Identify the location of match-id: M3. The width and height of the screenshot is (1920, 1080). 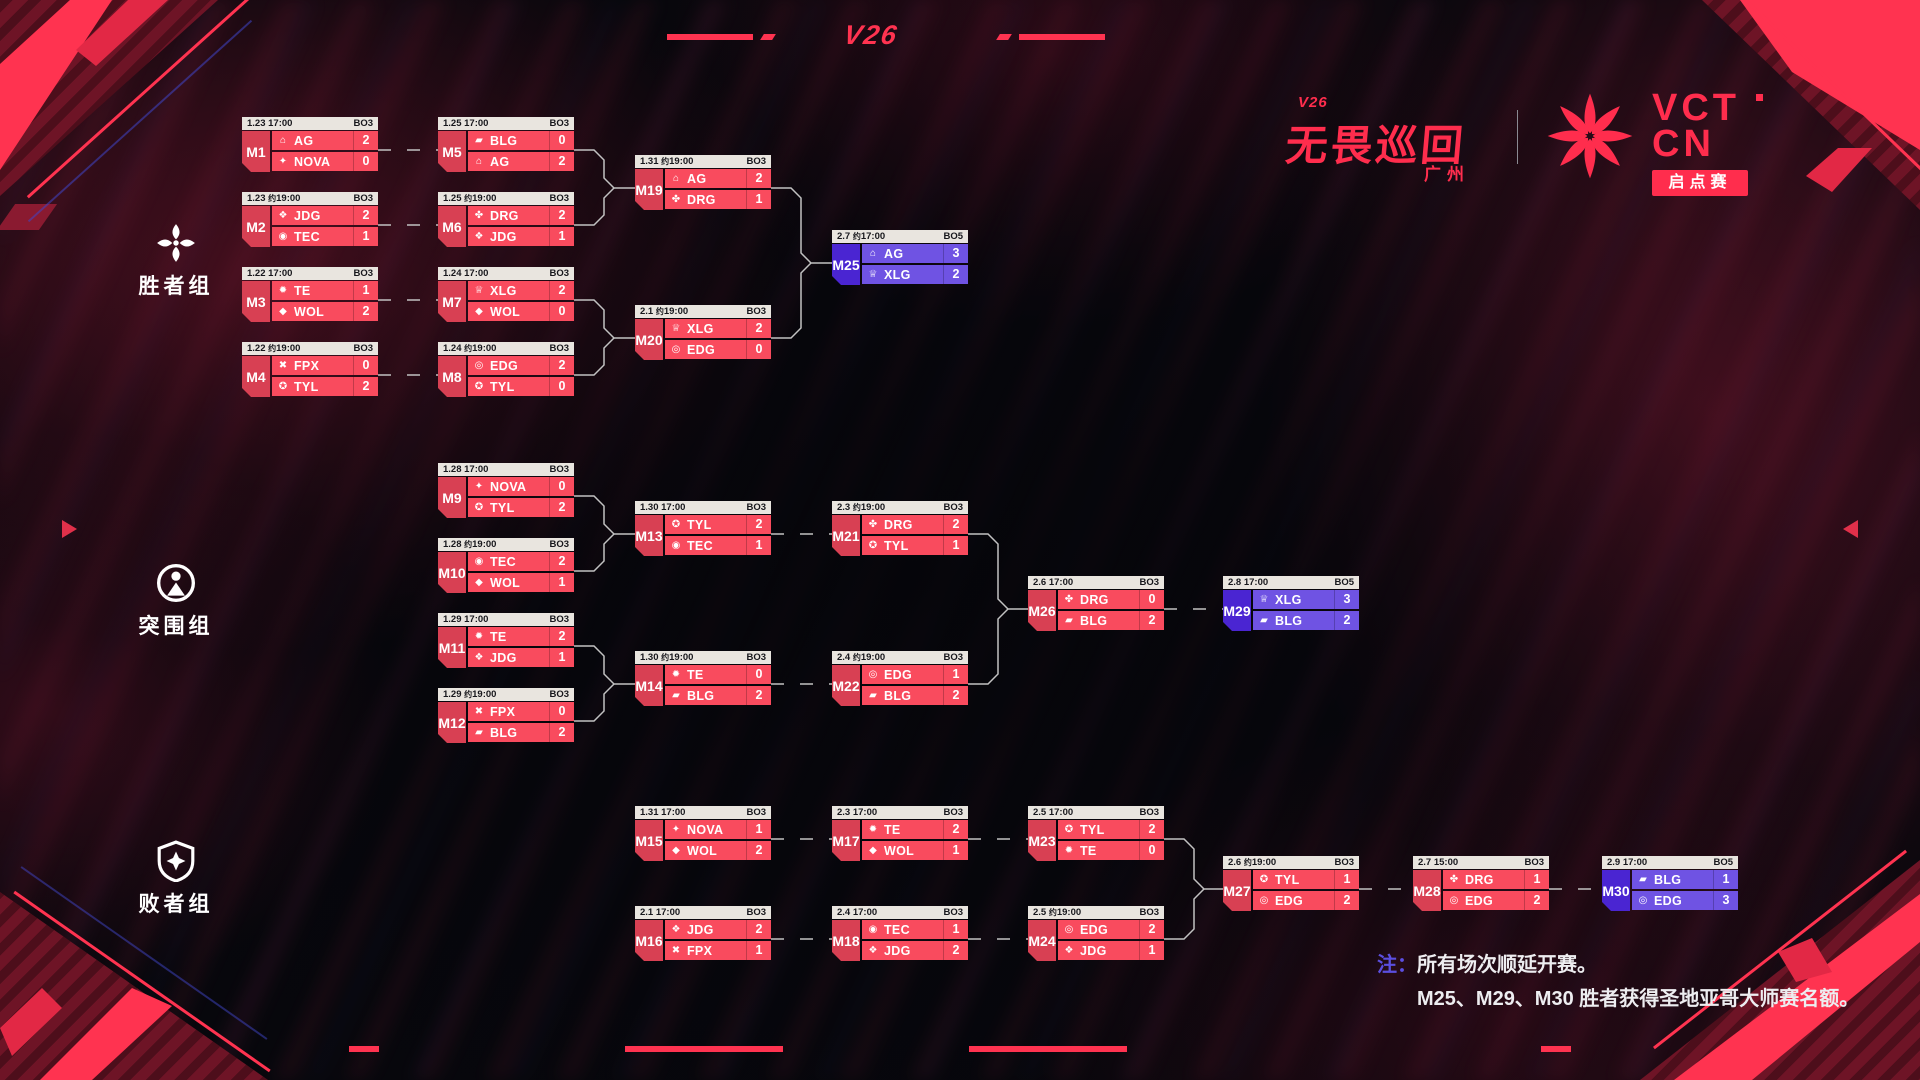
(256, 301).